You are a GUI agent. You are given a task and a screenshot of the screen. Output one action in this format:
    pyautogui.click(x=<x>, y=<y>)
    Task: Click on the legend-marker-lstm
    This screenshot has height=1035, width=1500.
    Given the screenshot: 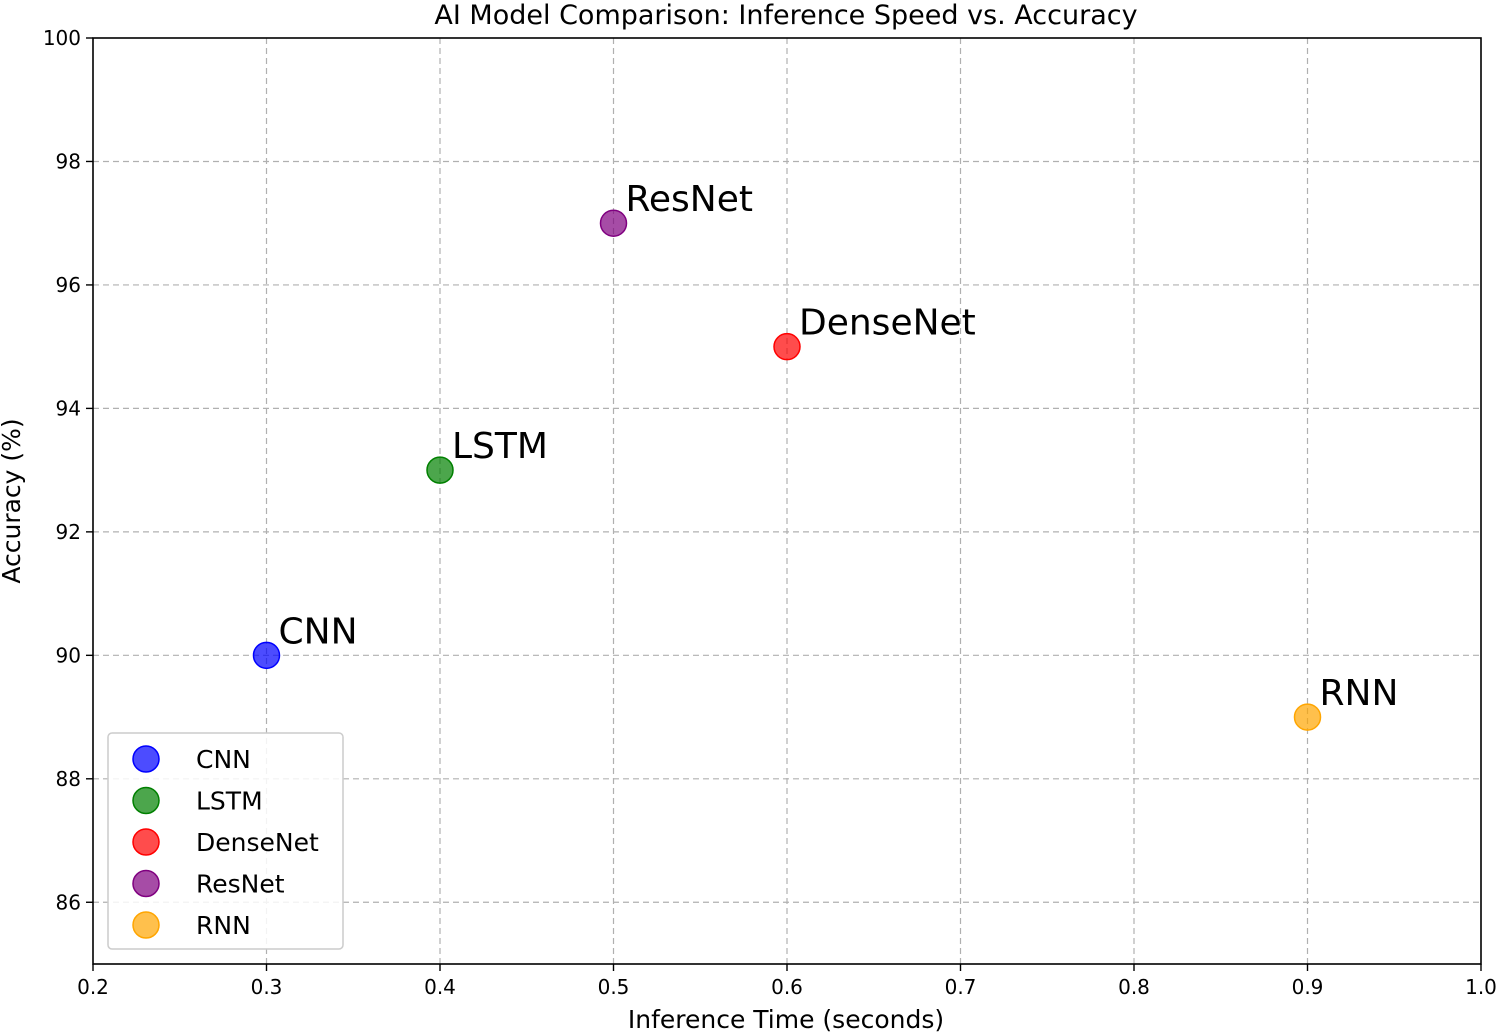 What is the action you would take?
    pyautogui.click(x=146, y=800)
    